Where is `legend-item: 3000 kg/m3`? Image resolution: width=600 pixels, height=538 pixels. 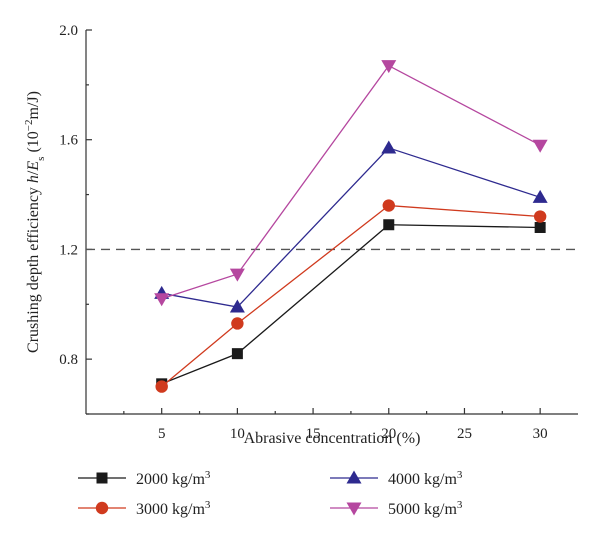 legend-item: 3000 kg/m3 is located at coordinates (144, 508).